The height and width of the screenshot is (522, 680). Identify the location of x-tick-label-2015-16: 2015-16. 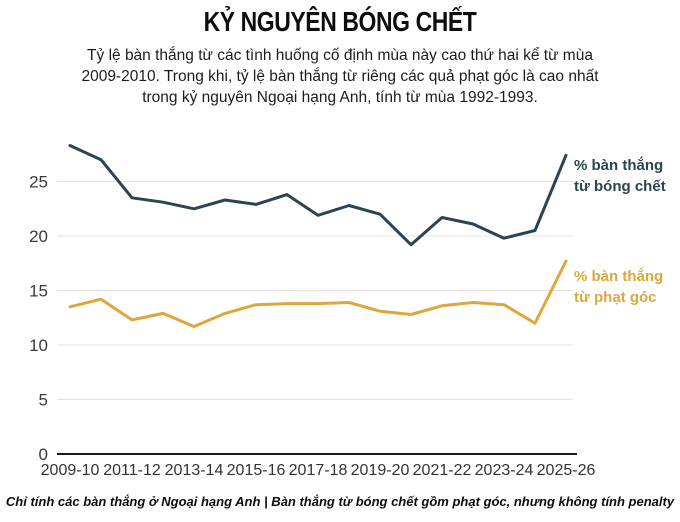
(256, 470).